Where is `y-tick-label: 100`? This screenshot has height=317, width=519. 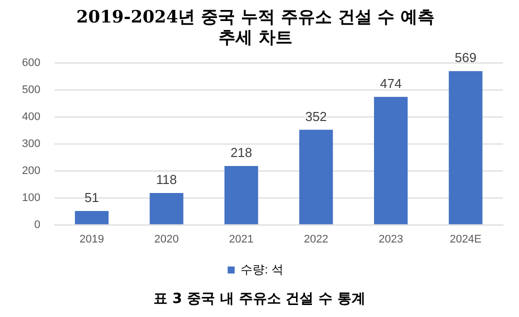
y-tick-label: 100 is located at coordinates (31, 198).